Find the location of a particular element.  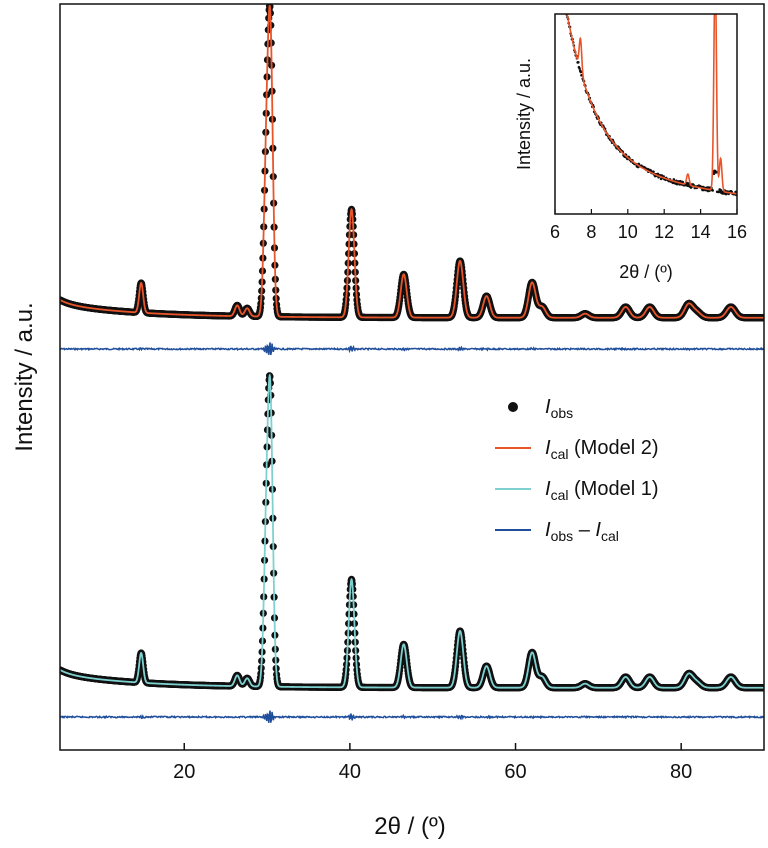

legend-label: Ical (Model 2) is located at coordinates (602, 449).